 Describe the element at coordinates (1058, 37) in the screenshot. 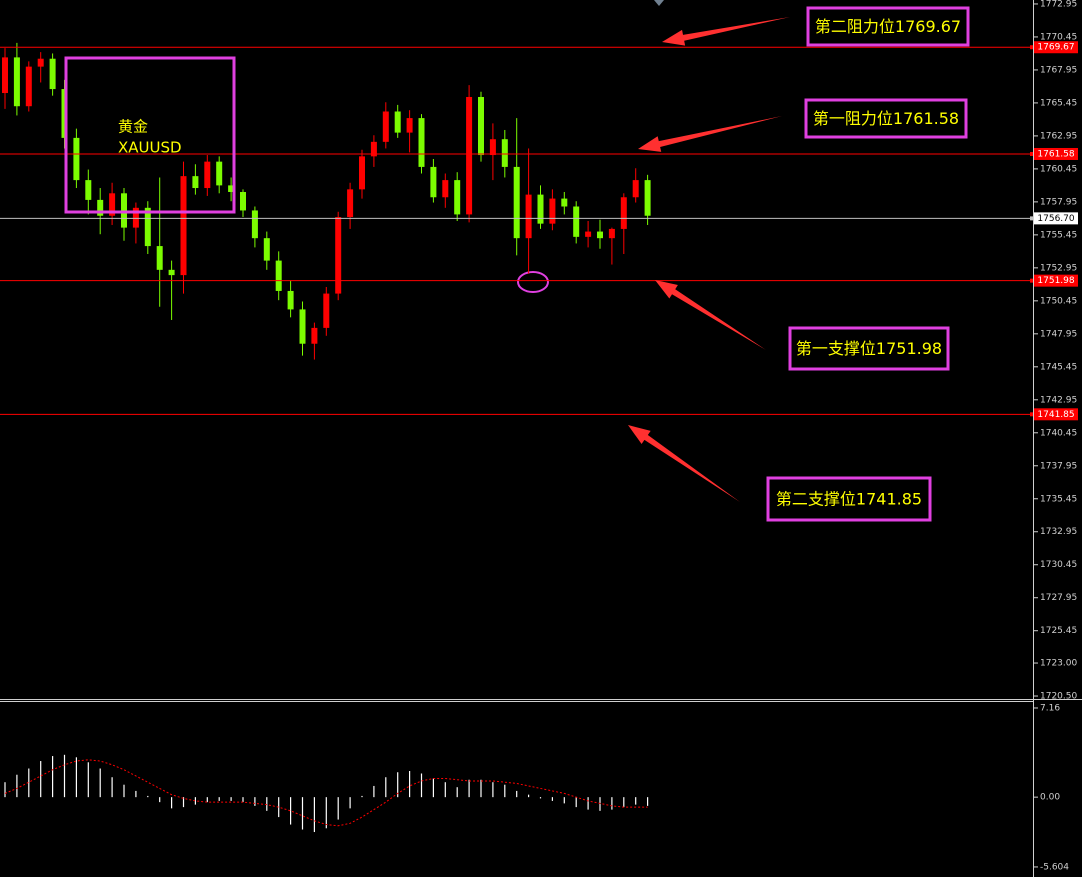

I see `y-tick-label: 1770.45` at that location.